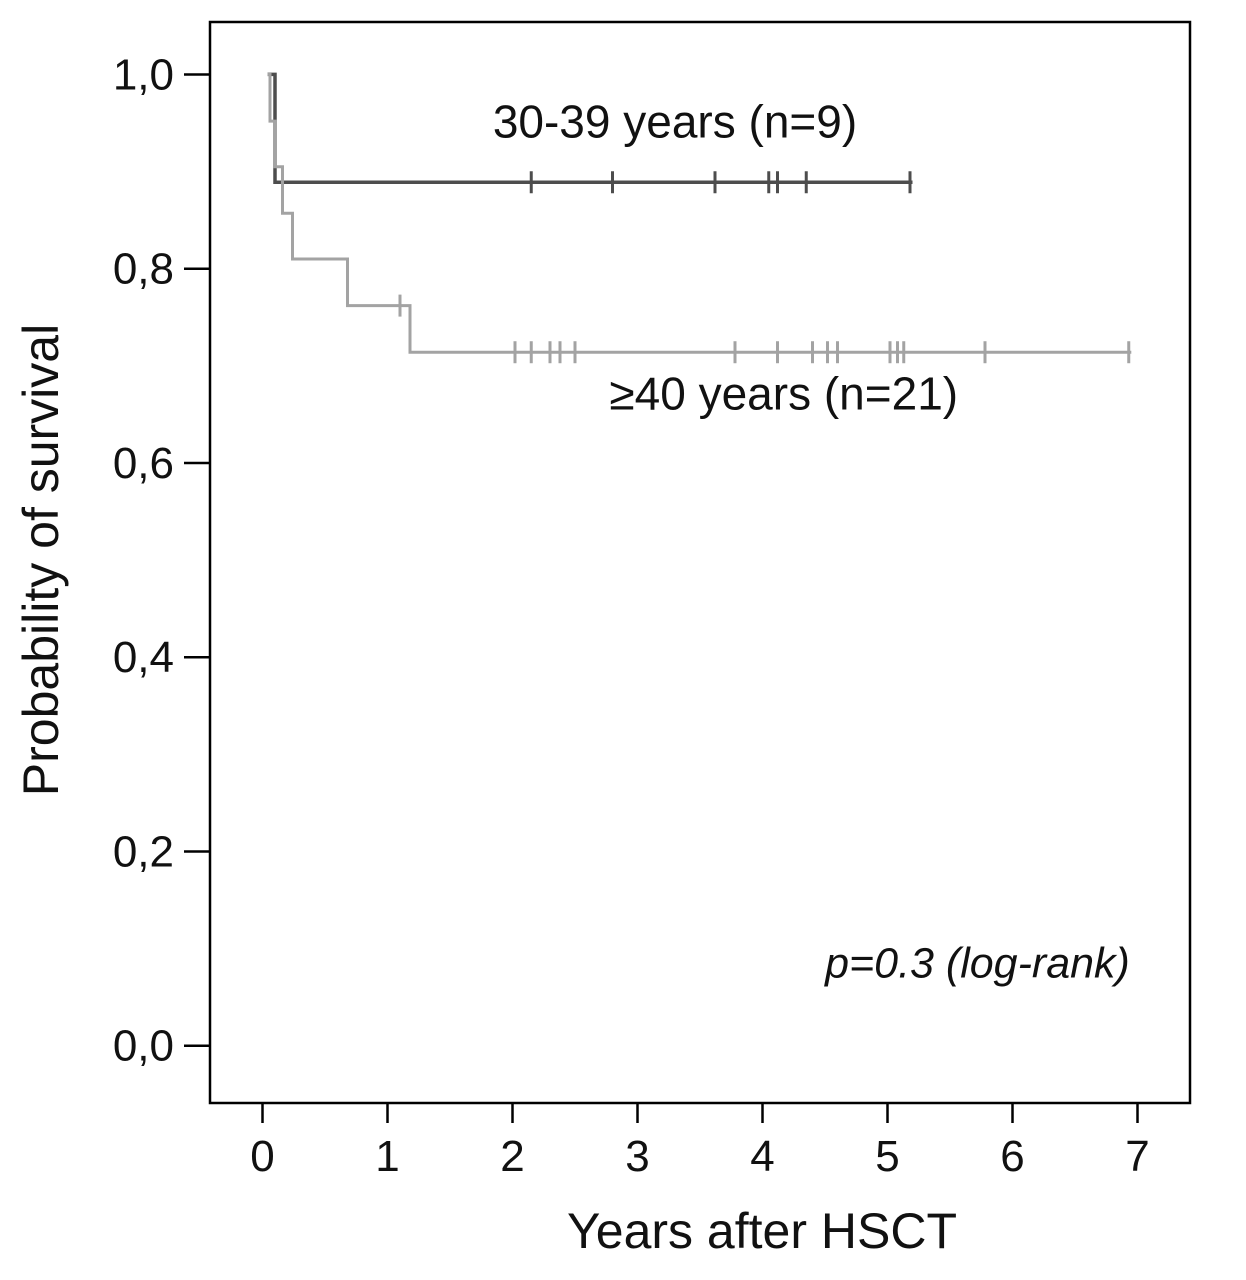 Image resolution: width=1246 pixels, height=1280 pixels. Describe the element at coordinates (143, 463) in the screenshot. I see `y-tick-label: 0,6` at that location.